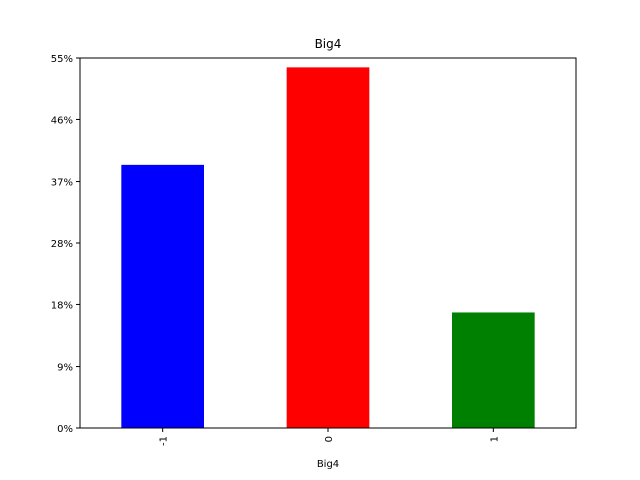 This screenshot has width=640, height=480. What do you see at coordinates (494, 439) in the screenshot?
I see `x-tick-label: 1` at bounding box center [494, 439].